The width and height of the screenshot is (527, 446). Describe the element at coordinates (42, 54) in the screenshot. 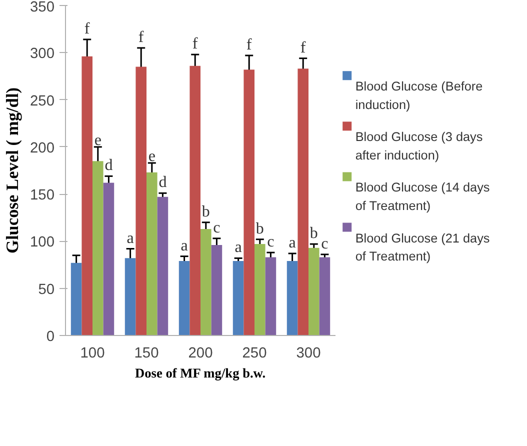

I see `y-tick-label: 300` at that location.